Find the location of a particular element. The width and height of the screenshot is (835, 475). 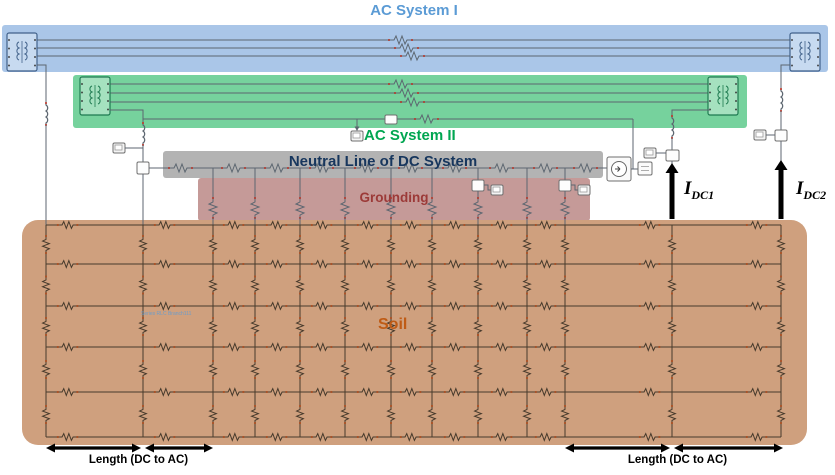

soil-label: Soil is located at coordinates (393, 324).